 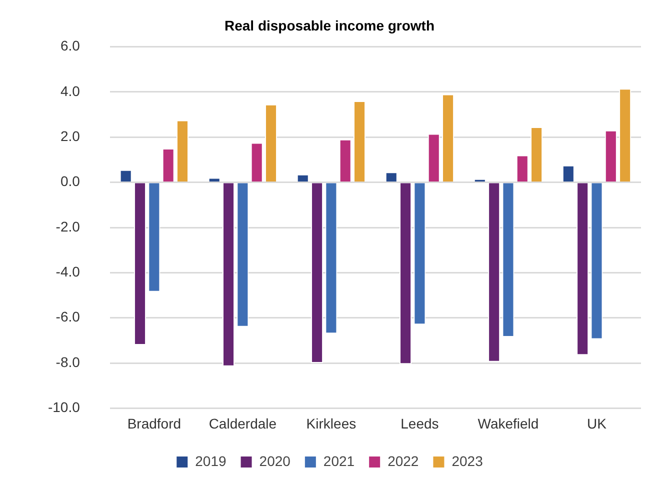 What do you see at coordinates (154, 423) in the screenshot?
I see `x-tick-label: Bradford` at bounding box center [154, 423].